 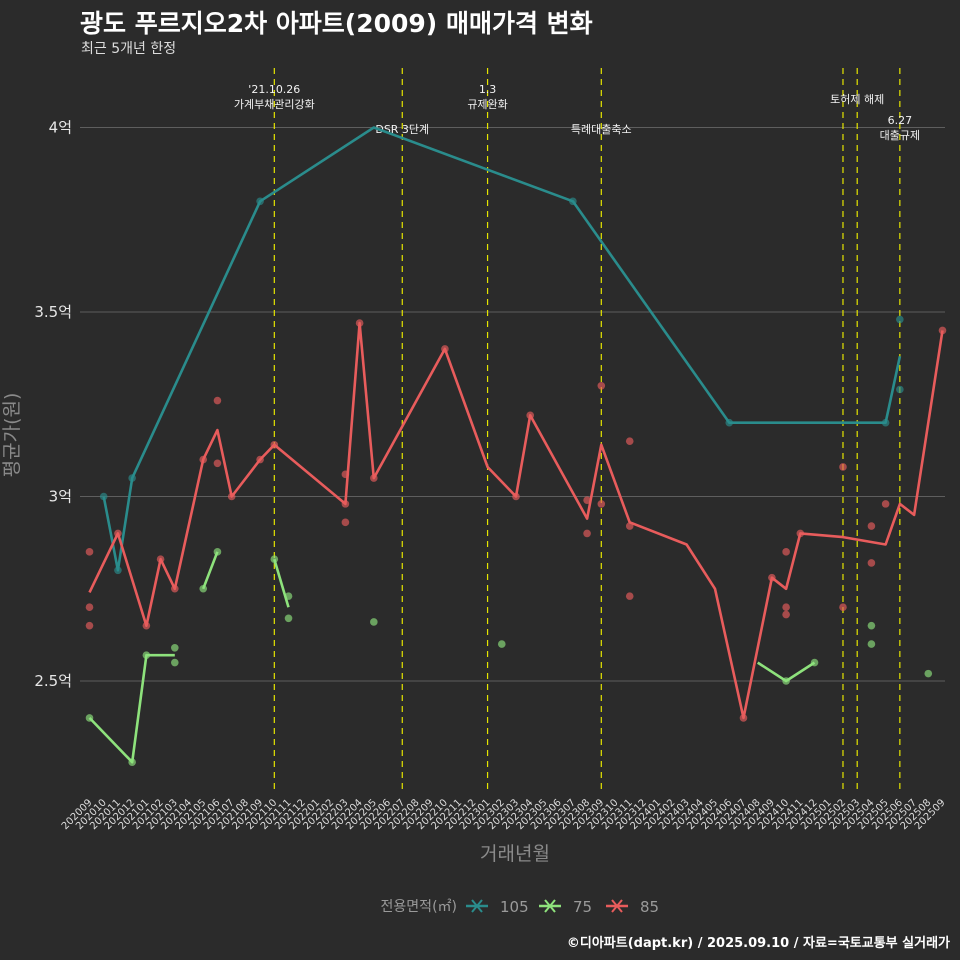 What do you see at coordinates (649, 907) in the screenshot?
I see `legend-label: 85` at bounding box center [649, 907].